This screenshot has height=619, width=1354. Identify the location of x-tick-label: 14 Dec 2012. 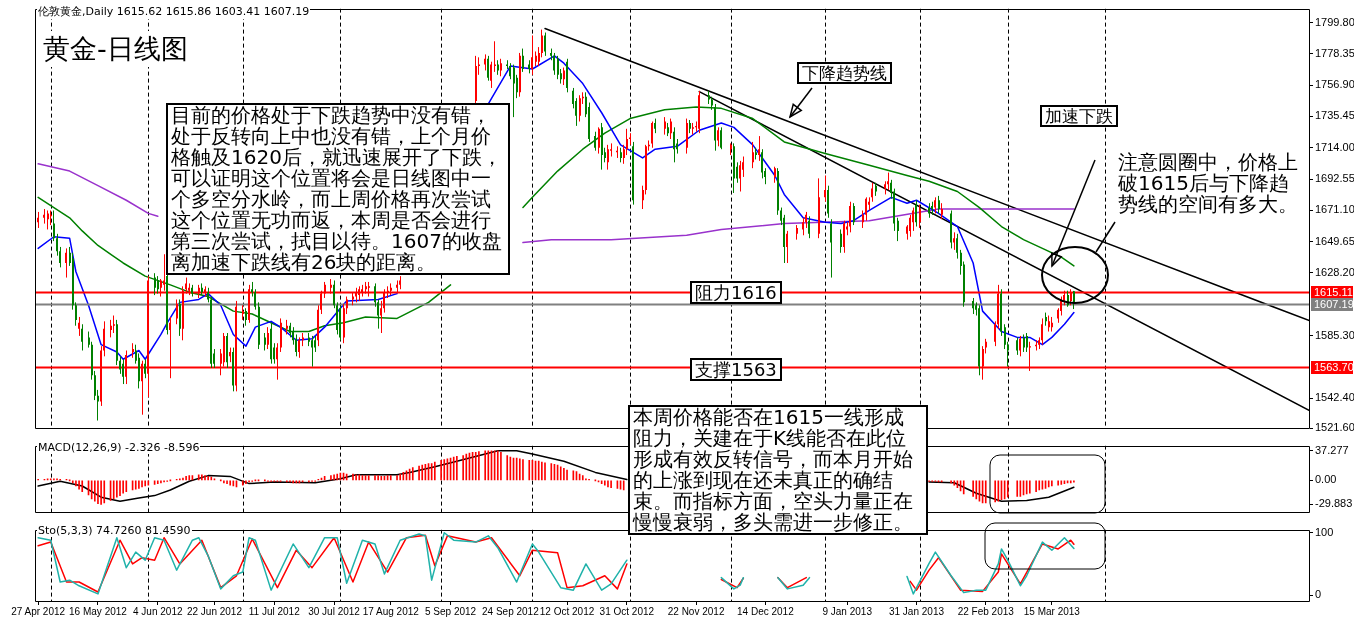
(766, 611).